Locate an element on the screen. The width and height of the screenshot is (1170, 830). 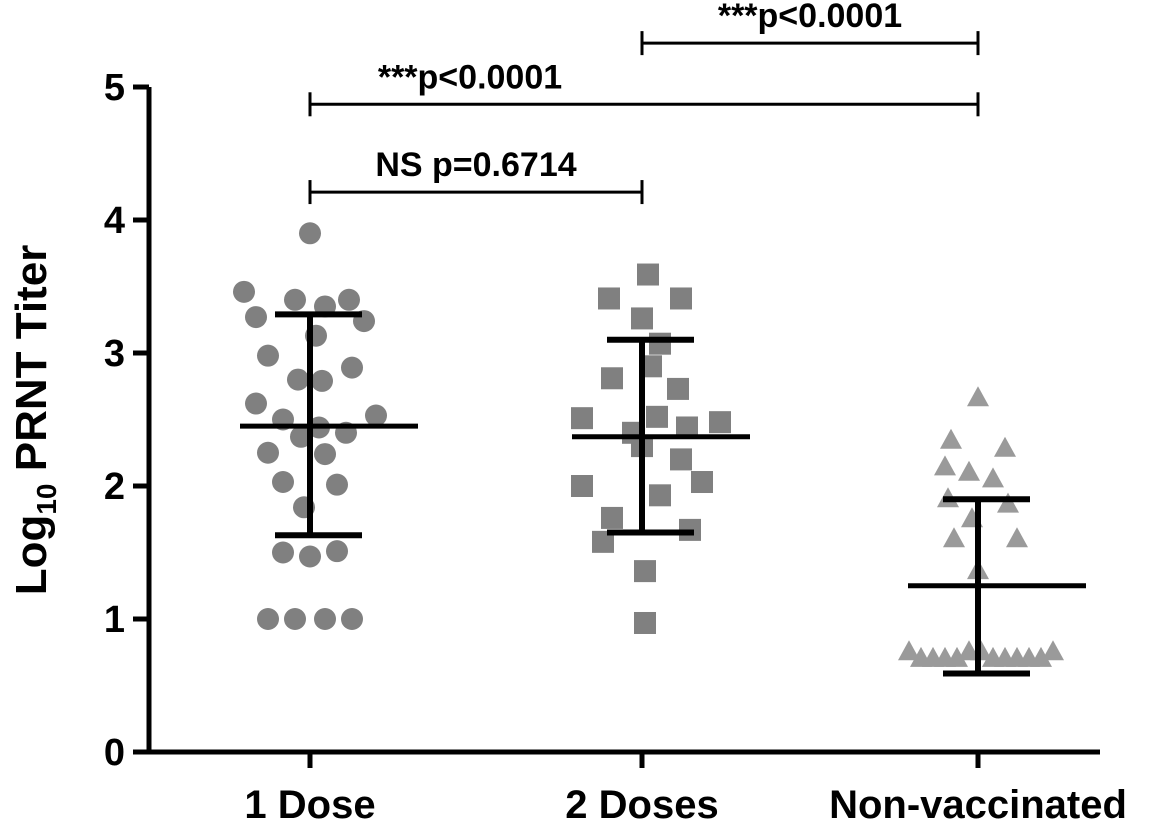
y-tick-label: 4 is located at coordinates (114, 221).